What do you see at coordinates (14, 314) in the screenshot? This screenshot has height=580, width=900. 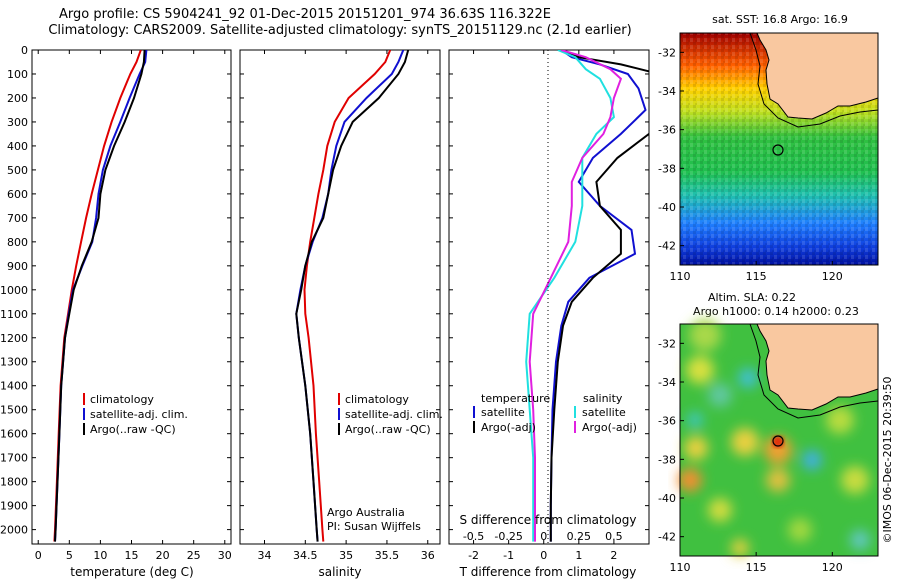 I see `y-tick-label: 1100` at bounding box center [14, 314].